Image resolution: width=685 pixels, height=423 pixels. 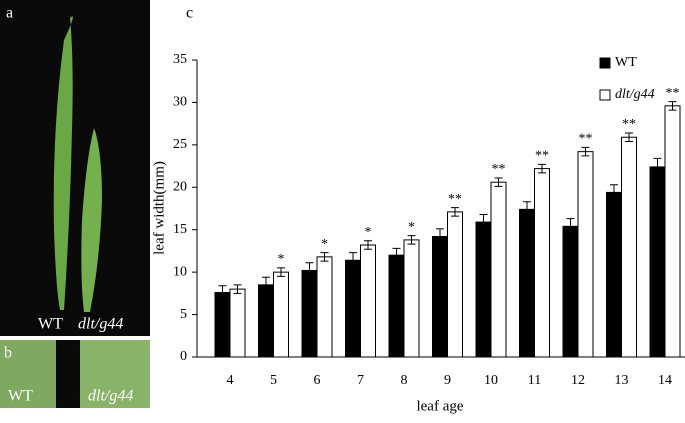 What do you see at coordinates (180, 187) in the screenshot?
I see `y-tick-label: 20` at bounding box center [180, 187].